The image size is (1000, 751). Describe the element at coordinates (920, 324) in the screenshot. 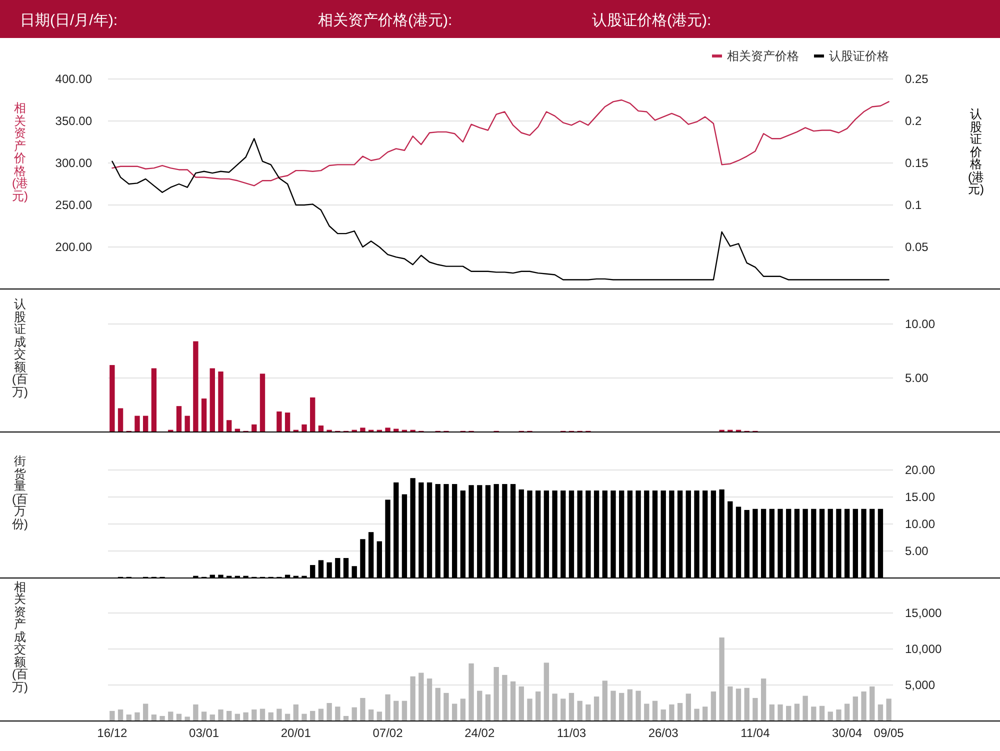

I see `y-tick-label: 10.00` at that location.